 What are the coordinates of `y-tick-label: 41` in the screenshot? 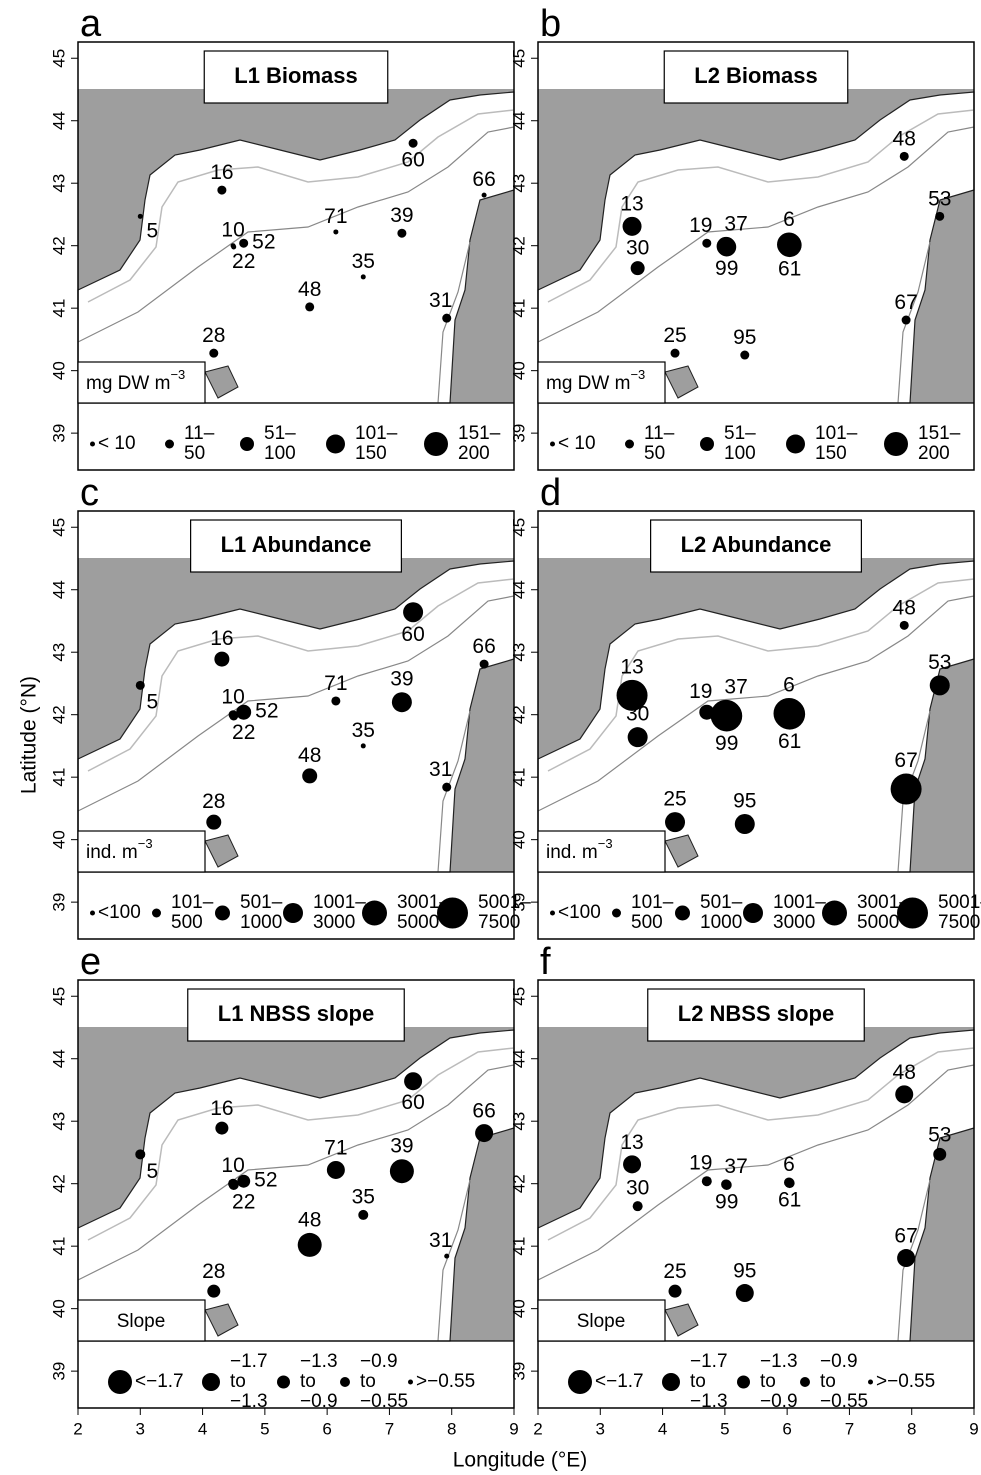 It's located at (58, 777).